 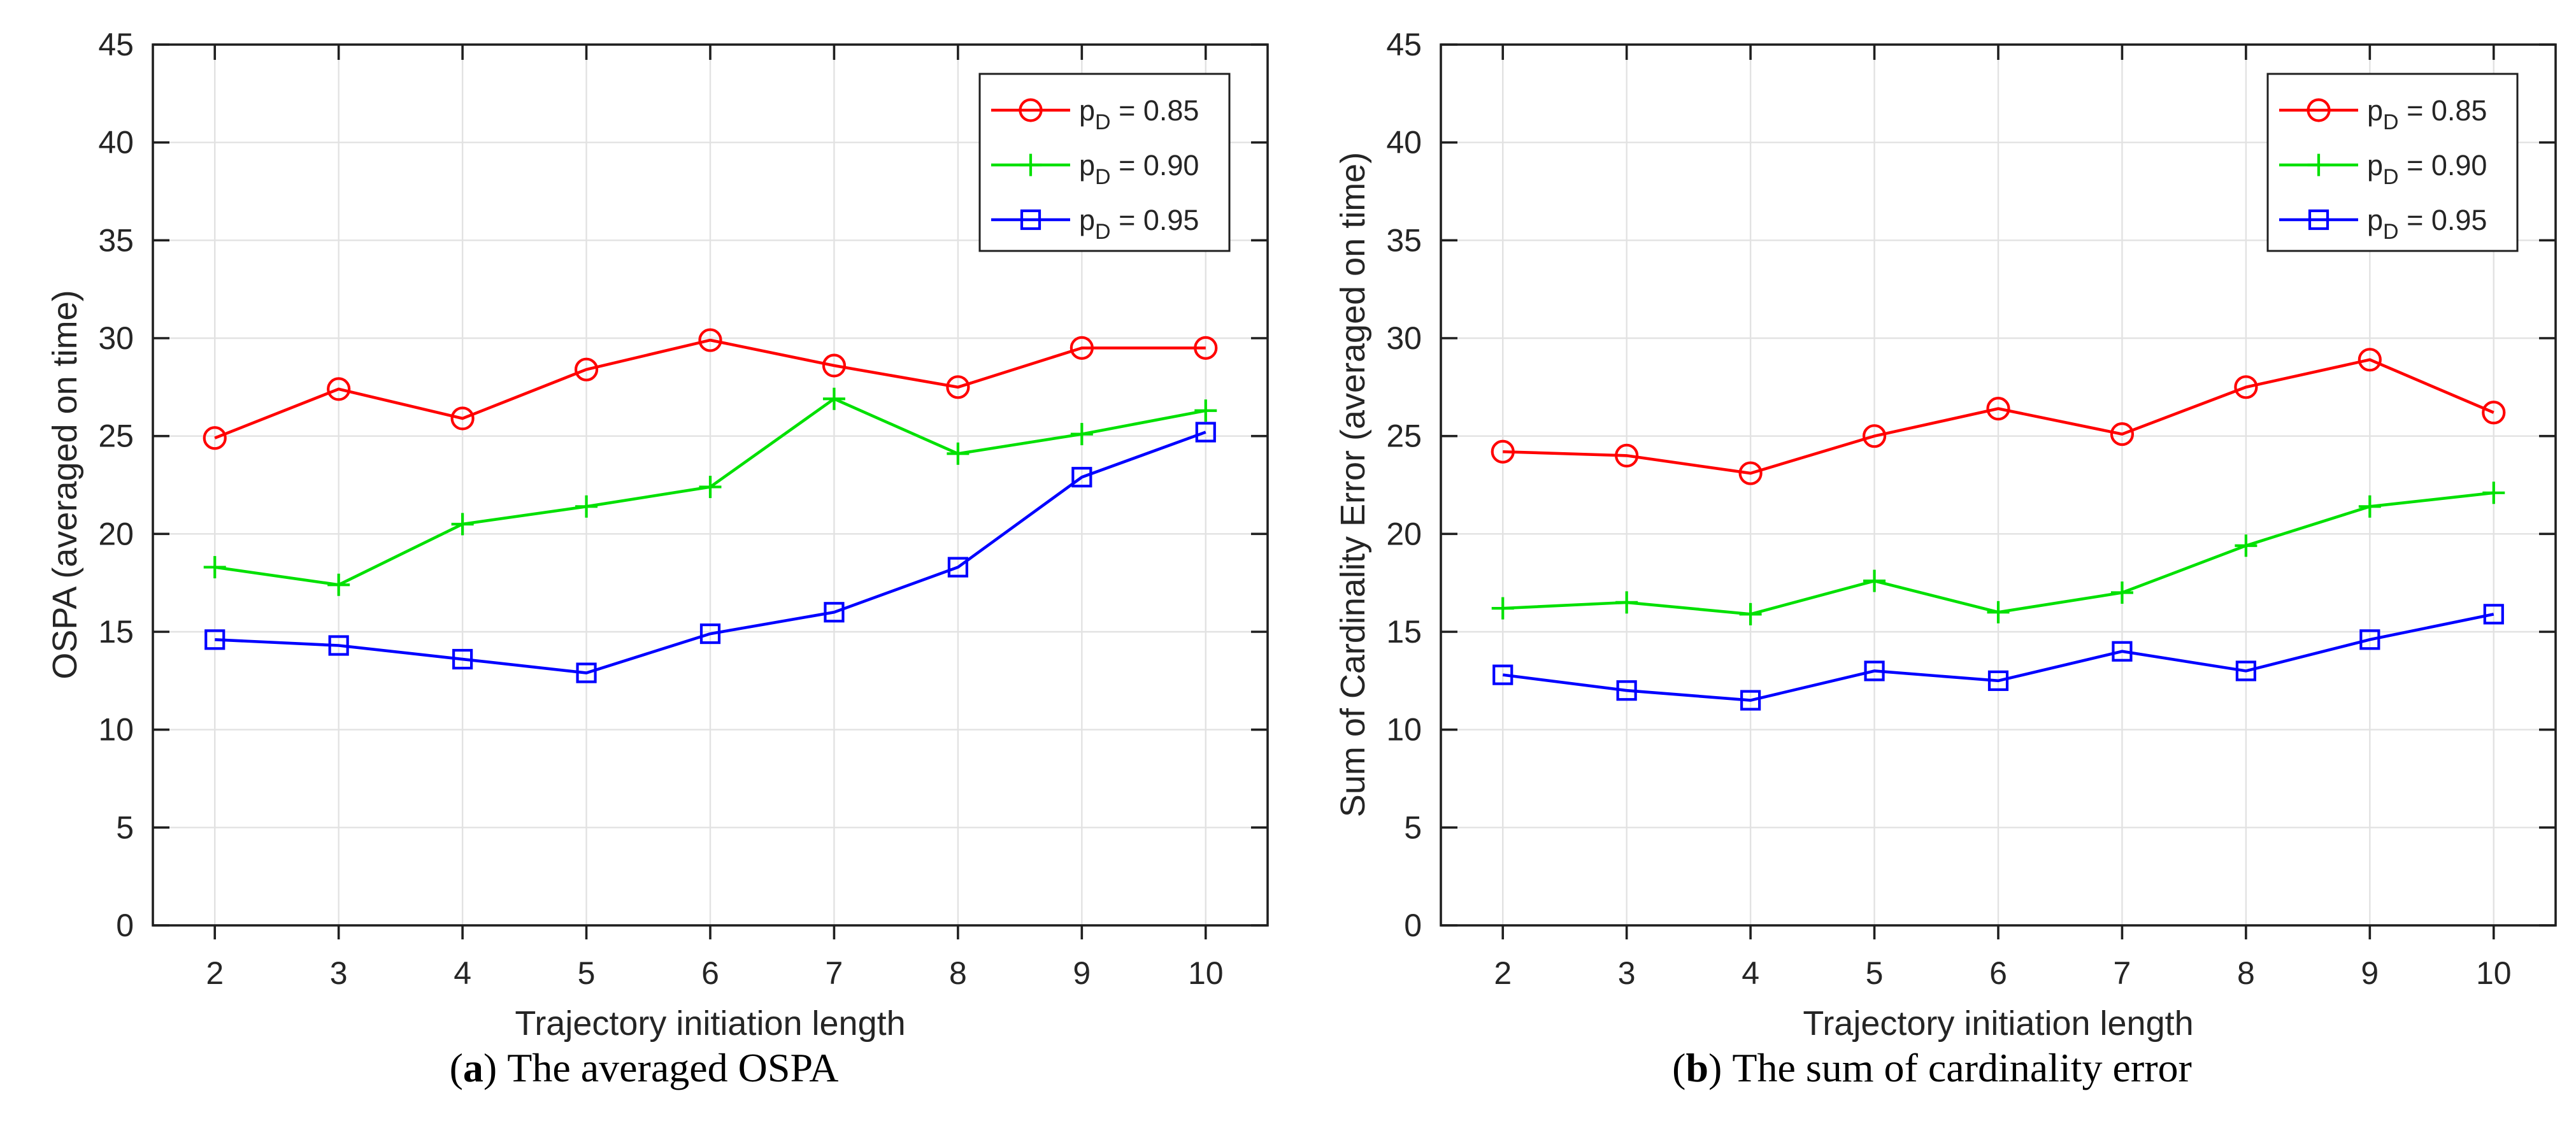 What do you see at coordinates (1715, 1067) in the screenshot?
I see `caption-b-close: )` at bounding box center [1715, 1067].